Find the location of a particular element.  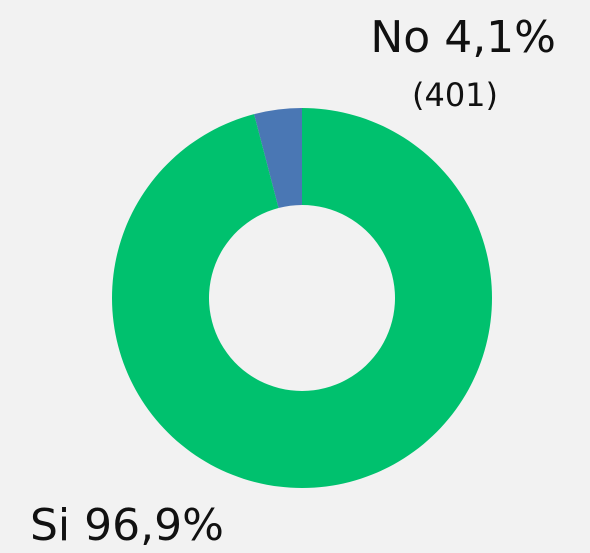

annotation: (401) is located at coordinates (455, 95).